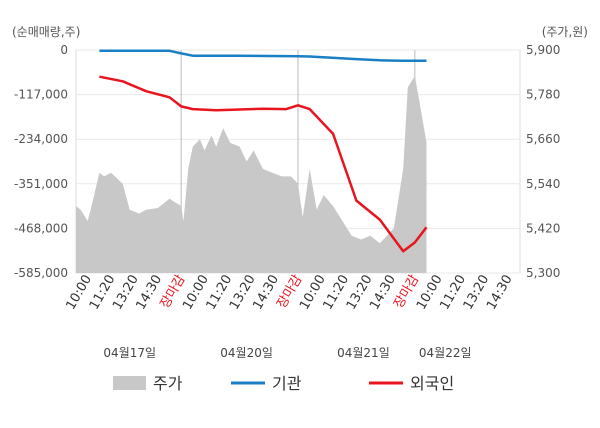  What do you see at coordinates (543, 50) in the screenshot?
I see `right-tick-label: 5,900` at bounding box center [543, 50].